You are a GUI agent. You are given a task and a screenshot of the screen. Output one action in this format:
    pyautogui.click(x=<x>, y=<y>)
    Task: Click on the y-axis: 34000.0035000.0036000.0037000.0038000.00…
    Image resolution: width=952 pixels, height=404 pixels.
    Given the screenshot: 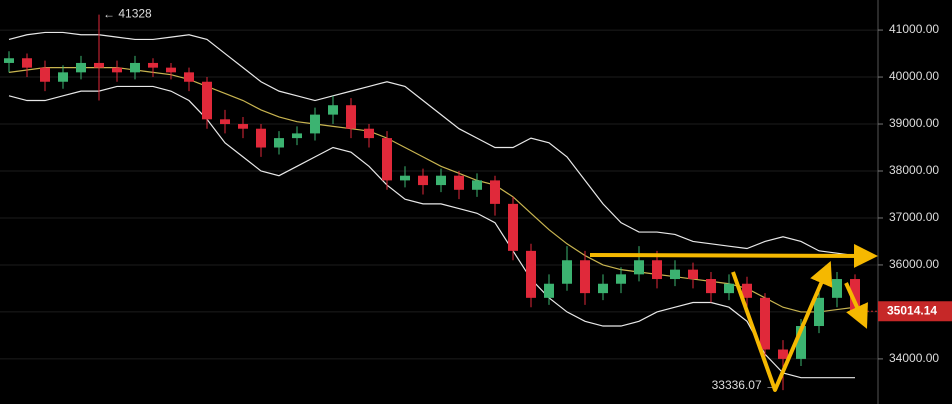 What is the action you would take?
    pyautogui.click(x=915, y=193)
    